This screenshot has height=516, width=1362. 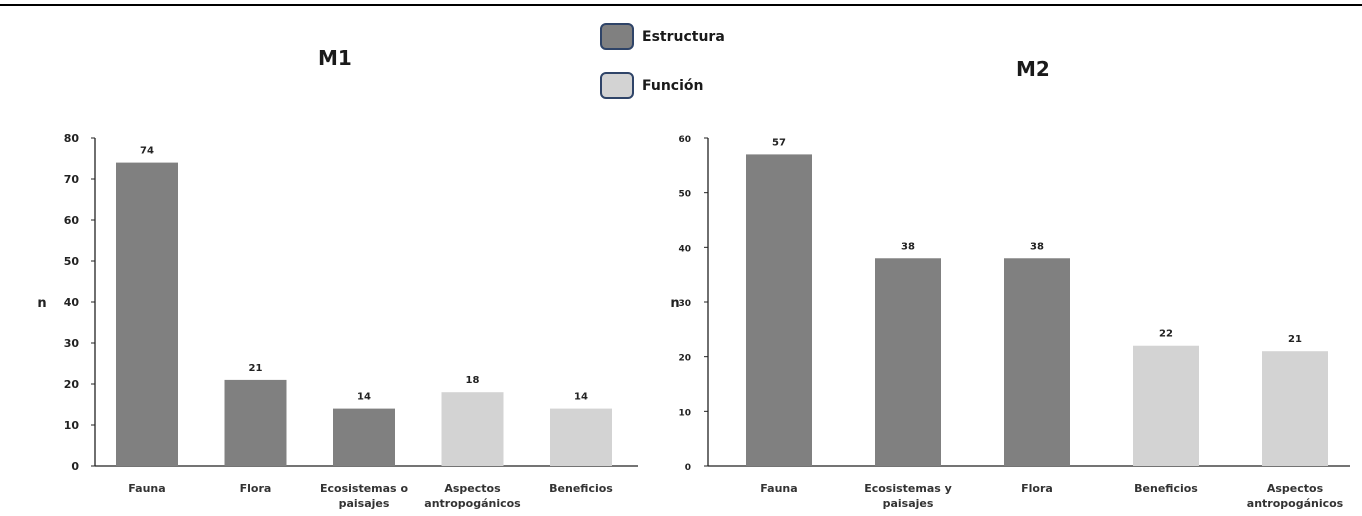 What do you see at coordinates (684, 195) in the screenshot?
I see `y-tick-label-m2: 50` at bounding box center [684, 195].